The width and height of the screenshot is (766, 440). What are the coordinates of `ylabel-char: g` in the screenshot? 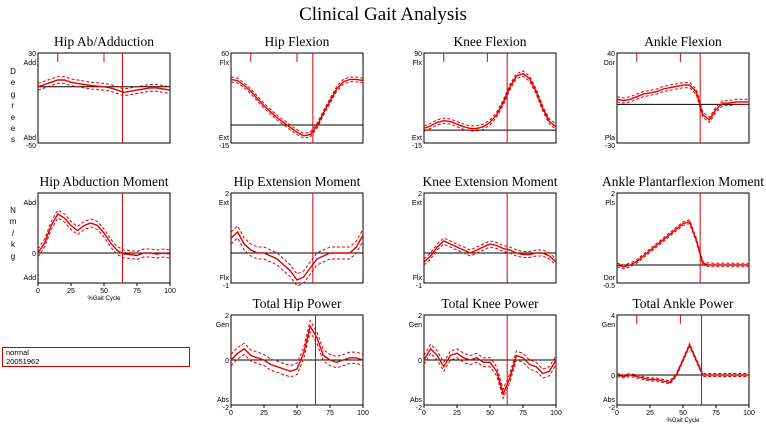 It's located at (13, 256).